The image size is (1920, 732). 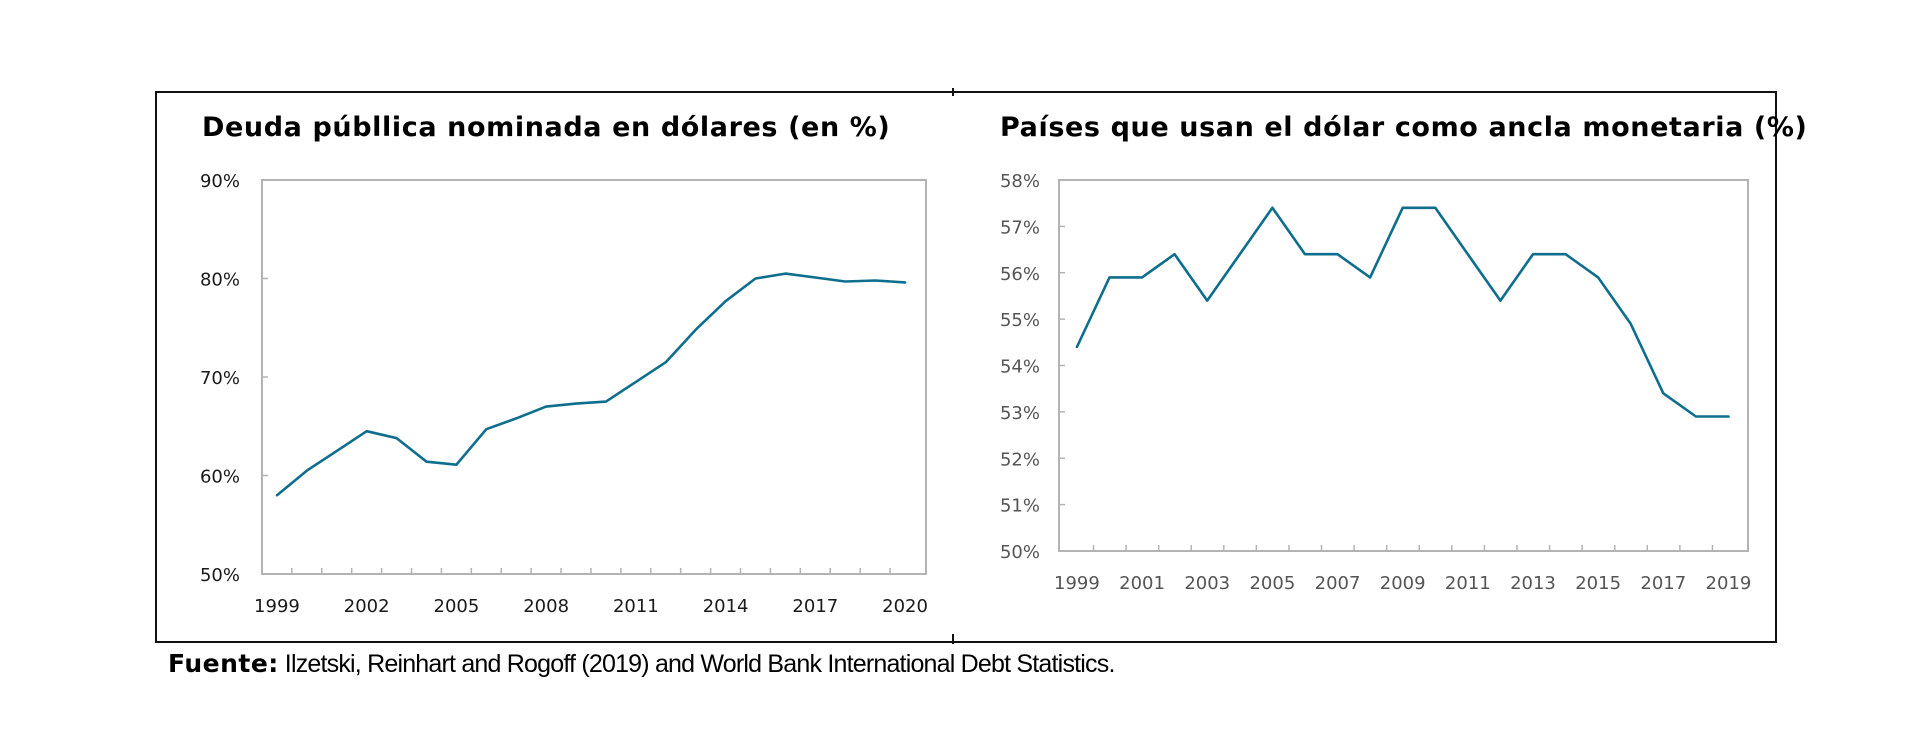 I want to click on x-tick-label: 2015, so click(x=1598, y=583).